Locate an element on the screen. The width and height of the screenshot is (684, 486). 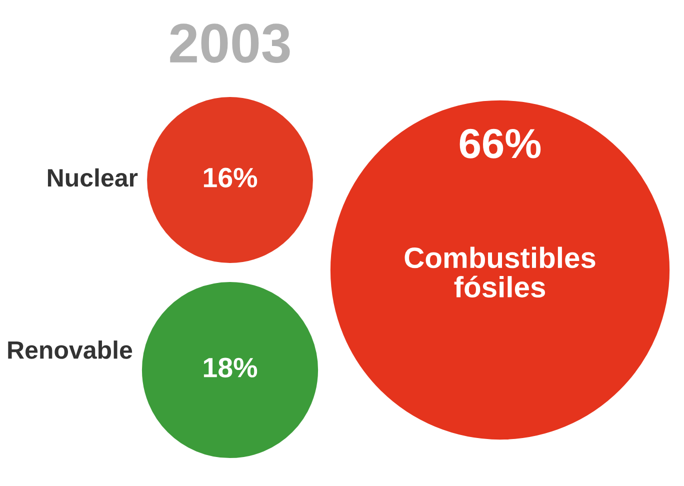
text: 2003 is located at coordinates (230, 43).